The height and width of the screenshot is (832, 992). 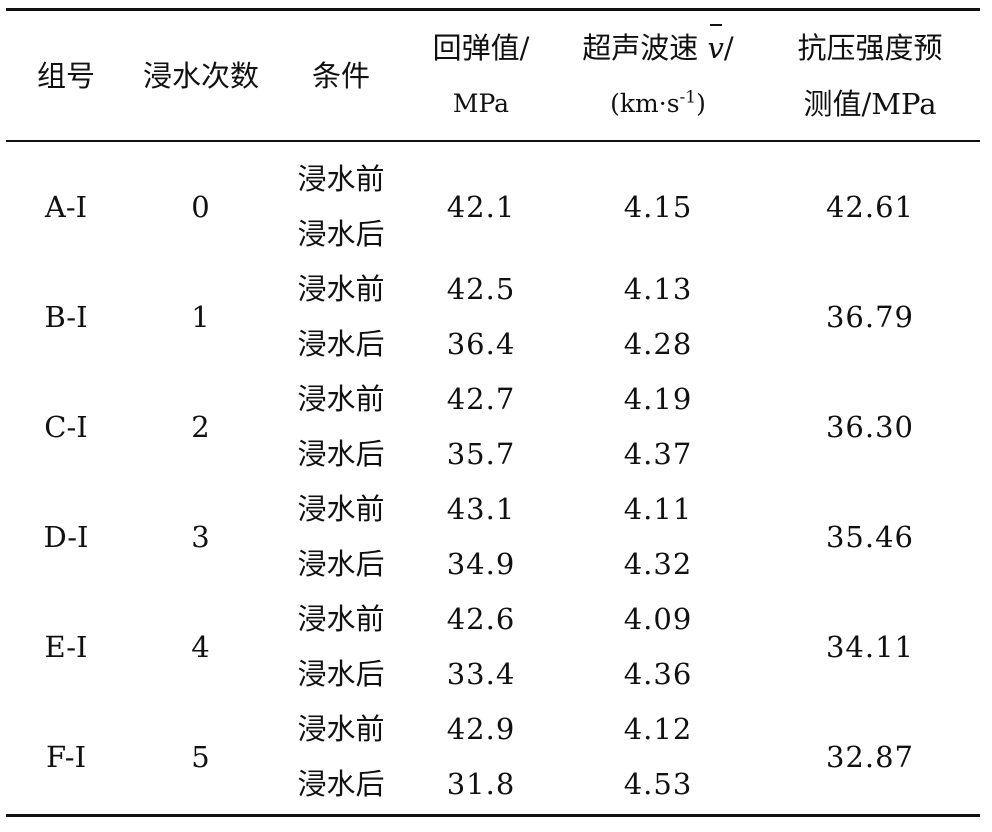 What do you see at coordinates (481, 47) in the screenshot?
I see `header-rebound-line1: 回弹值/` at bounding box center [481, 47].